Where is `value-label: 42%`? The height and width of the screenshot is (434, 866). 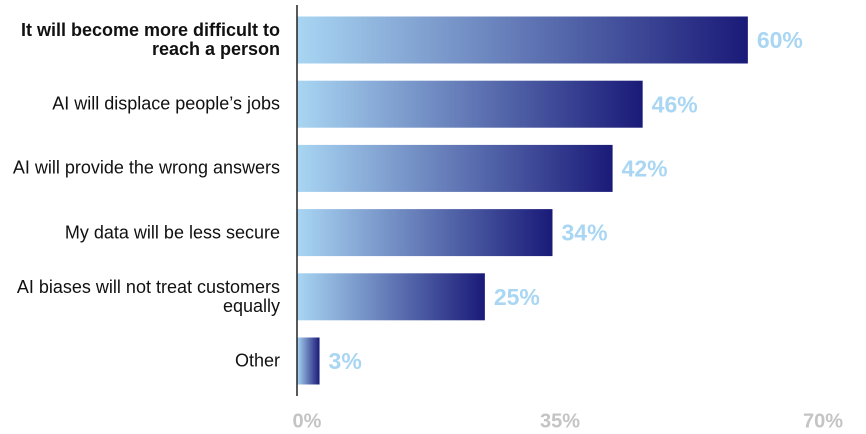 value-label: 42% is located at coordinates (645, 168).